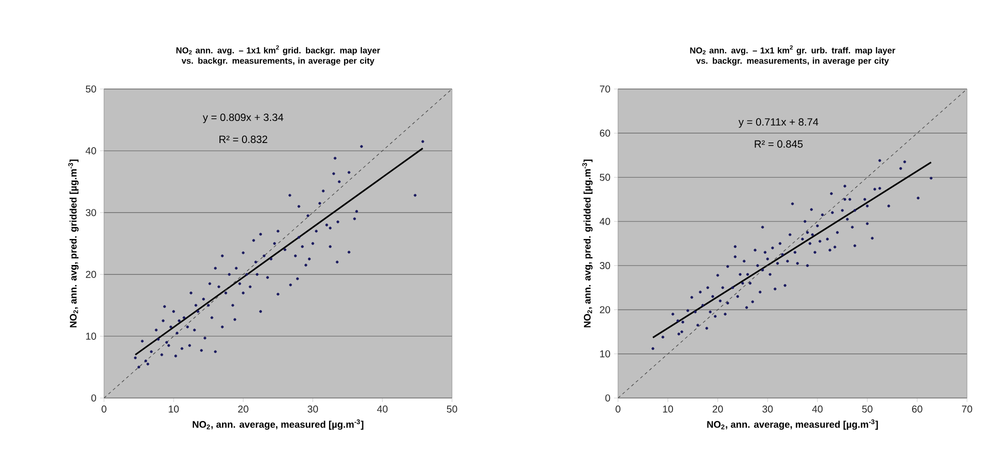  What do you see at coordinates (778, 144) in the screenshot?
I see `annotation: R² = 0.845` at bounding box center [778, 144].